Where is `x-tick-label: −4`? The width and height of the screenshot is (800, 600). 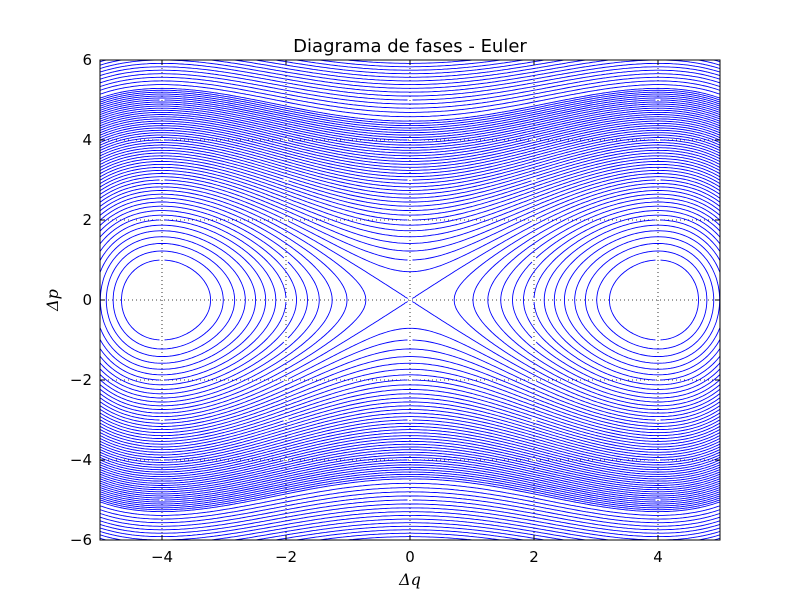 x-tick-label: −4 is located at coordinates (162, 557).